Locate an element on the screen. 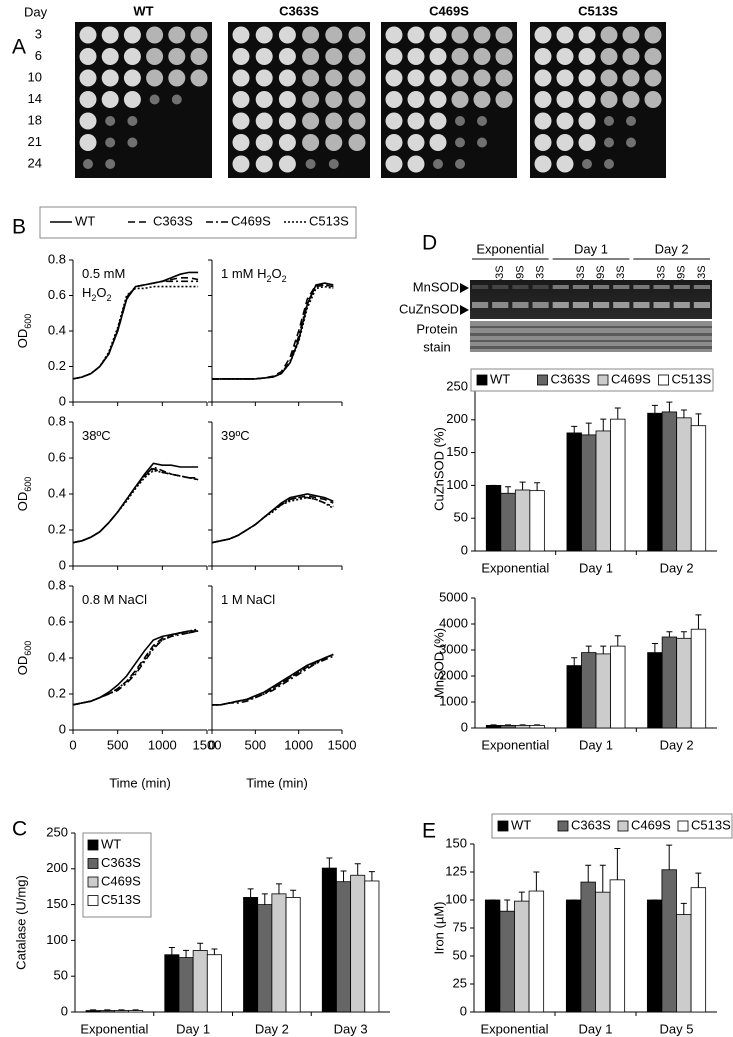  plate is located at coordinates (143, 100).